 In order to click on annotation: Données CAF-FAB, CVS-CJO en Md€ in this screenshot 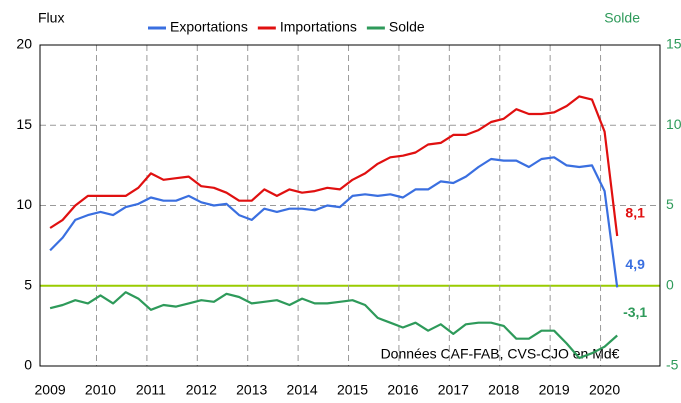, I will do `click(500, 354)`.